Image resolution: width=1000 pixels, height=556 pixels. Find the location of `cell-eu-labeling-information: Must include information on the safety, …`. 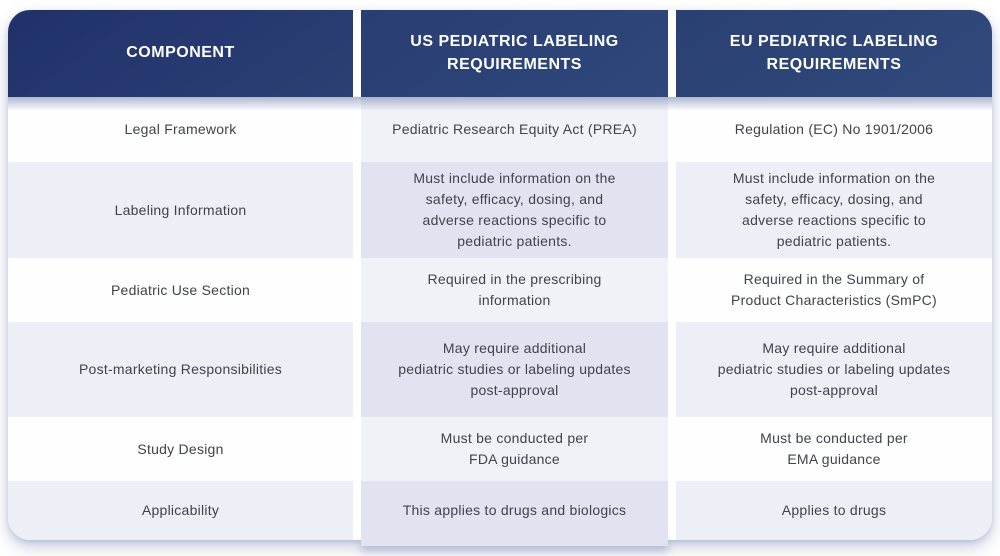

cell-eu-labeling-information: Must include information on the safety, … is located at coordinates (834, 210).